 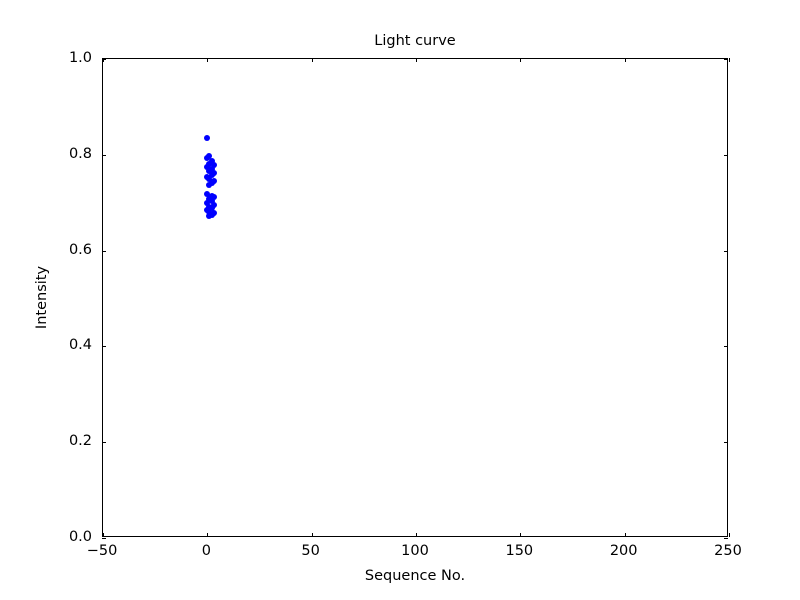 I want to click on x-tick-label: 50, so click(x=310, y=551).